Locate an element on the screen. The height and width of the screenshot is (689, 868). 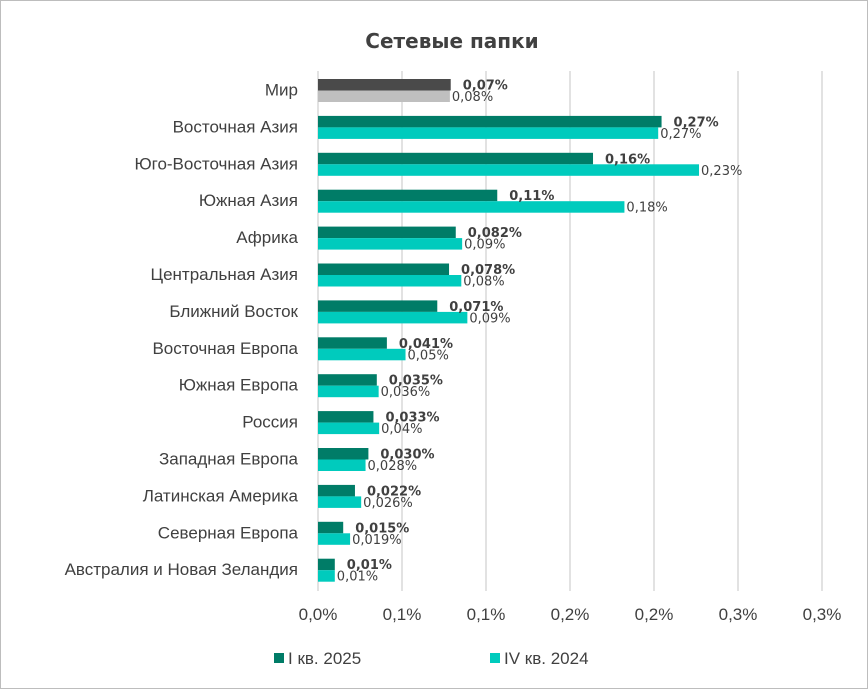
data-label: 0,071% is located at coordinates (476, 307).